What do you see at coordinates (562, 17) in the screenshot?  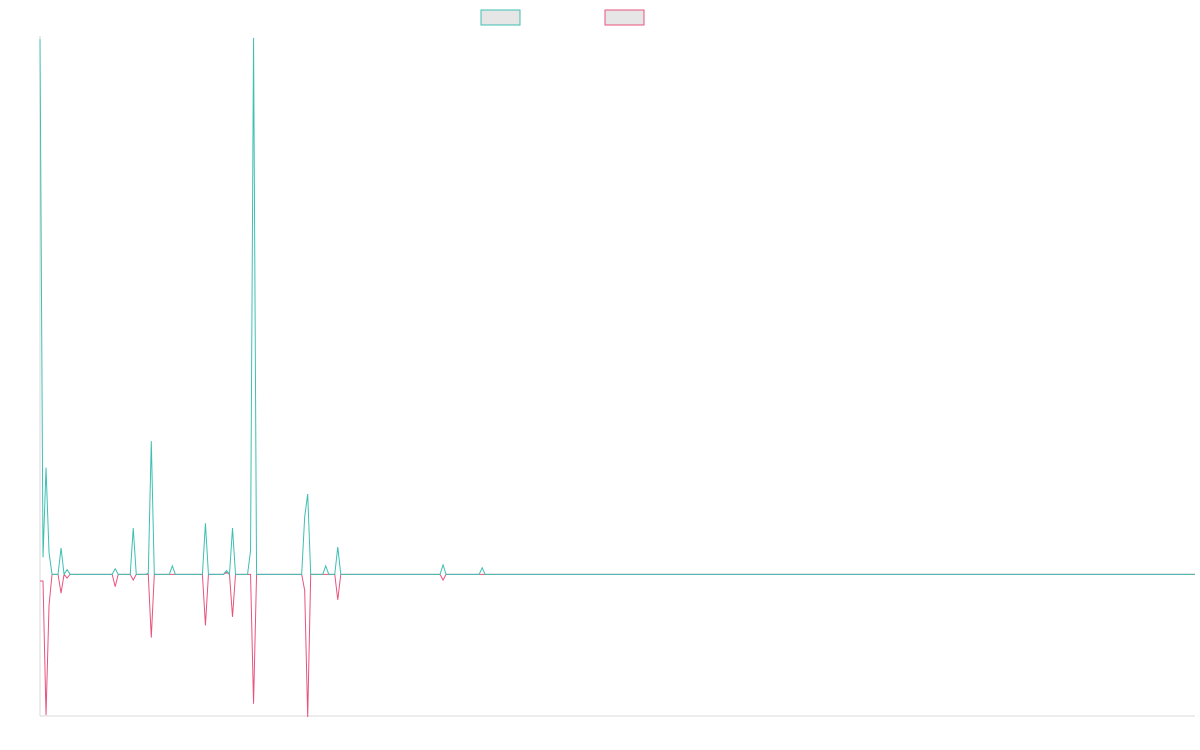 I see `legend` at bounding box center [562, 17].